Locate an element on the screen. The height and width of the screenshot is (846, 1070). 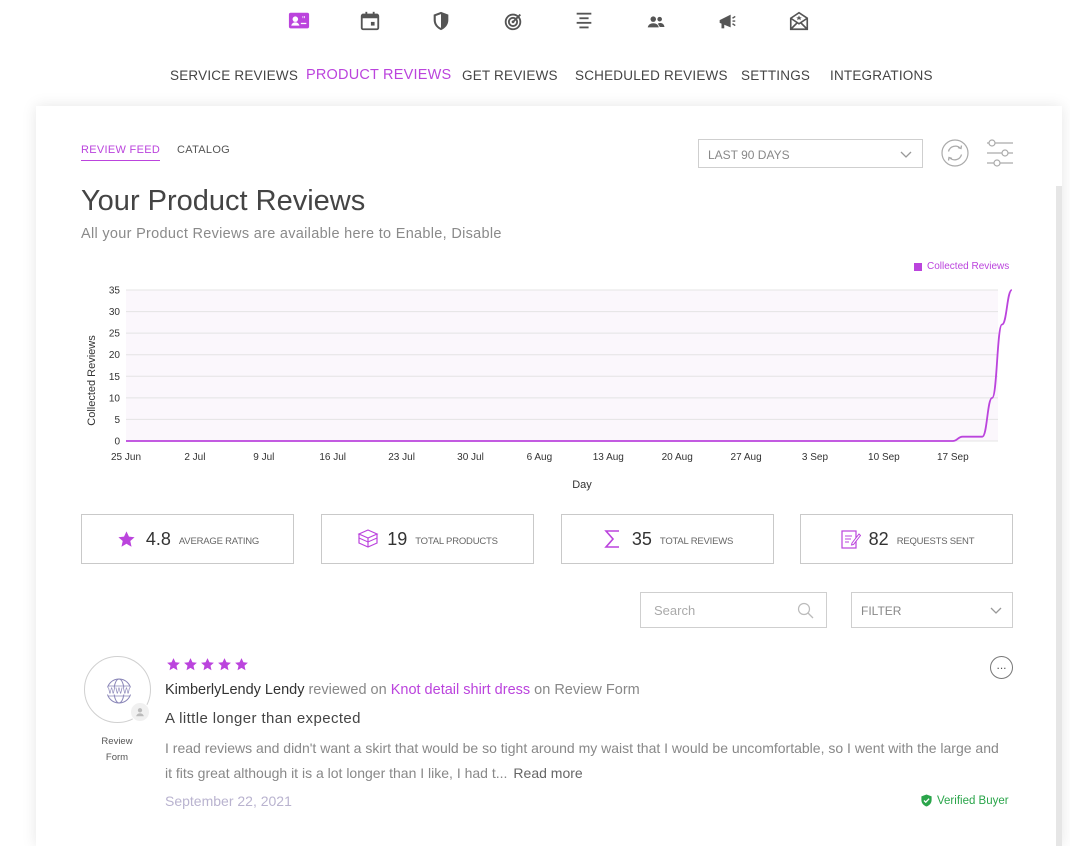
avatar: WWW is located at coordinates (117, 689).